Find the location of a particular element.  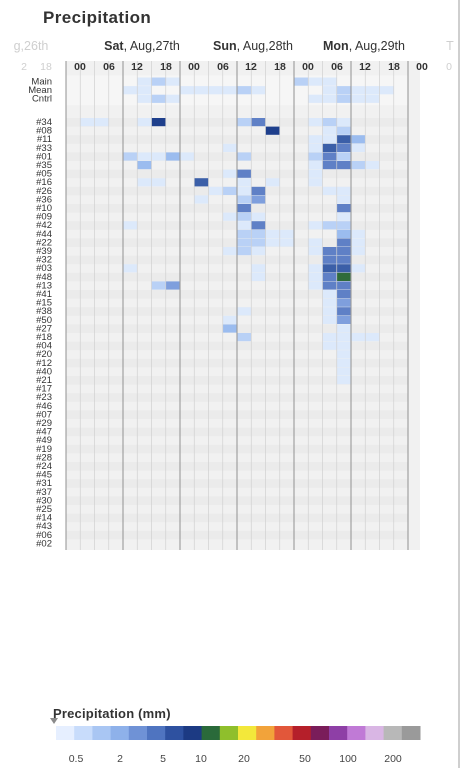

member-label: #03 is located at coordinates (44, 268).